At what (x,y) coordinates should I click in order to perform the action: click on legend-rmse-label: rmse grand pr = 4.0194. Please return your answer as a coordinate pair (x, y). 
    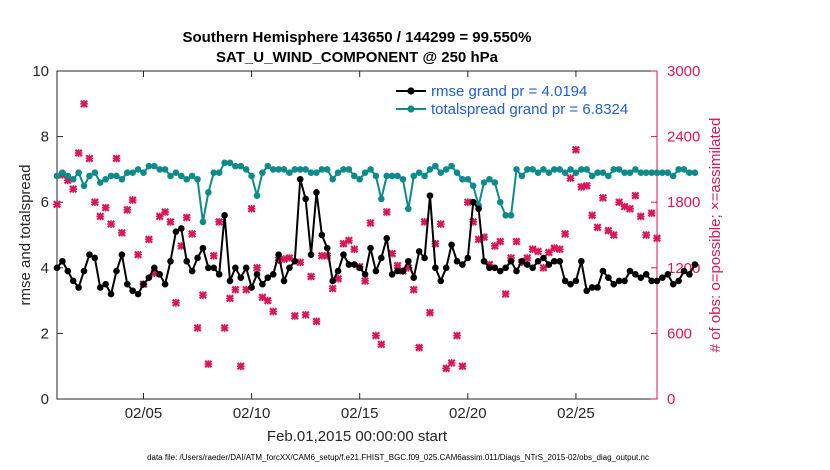
    Looking at the image, I should click on (509, 91).